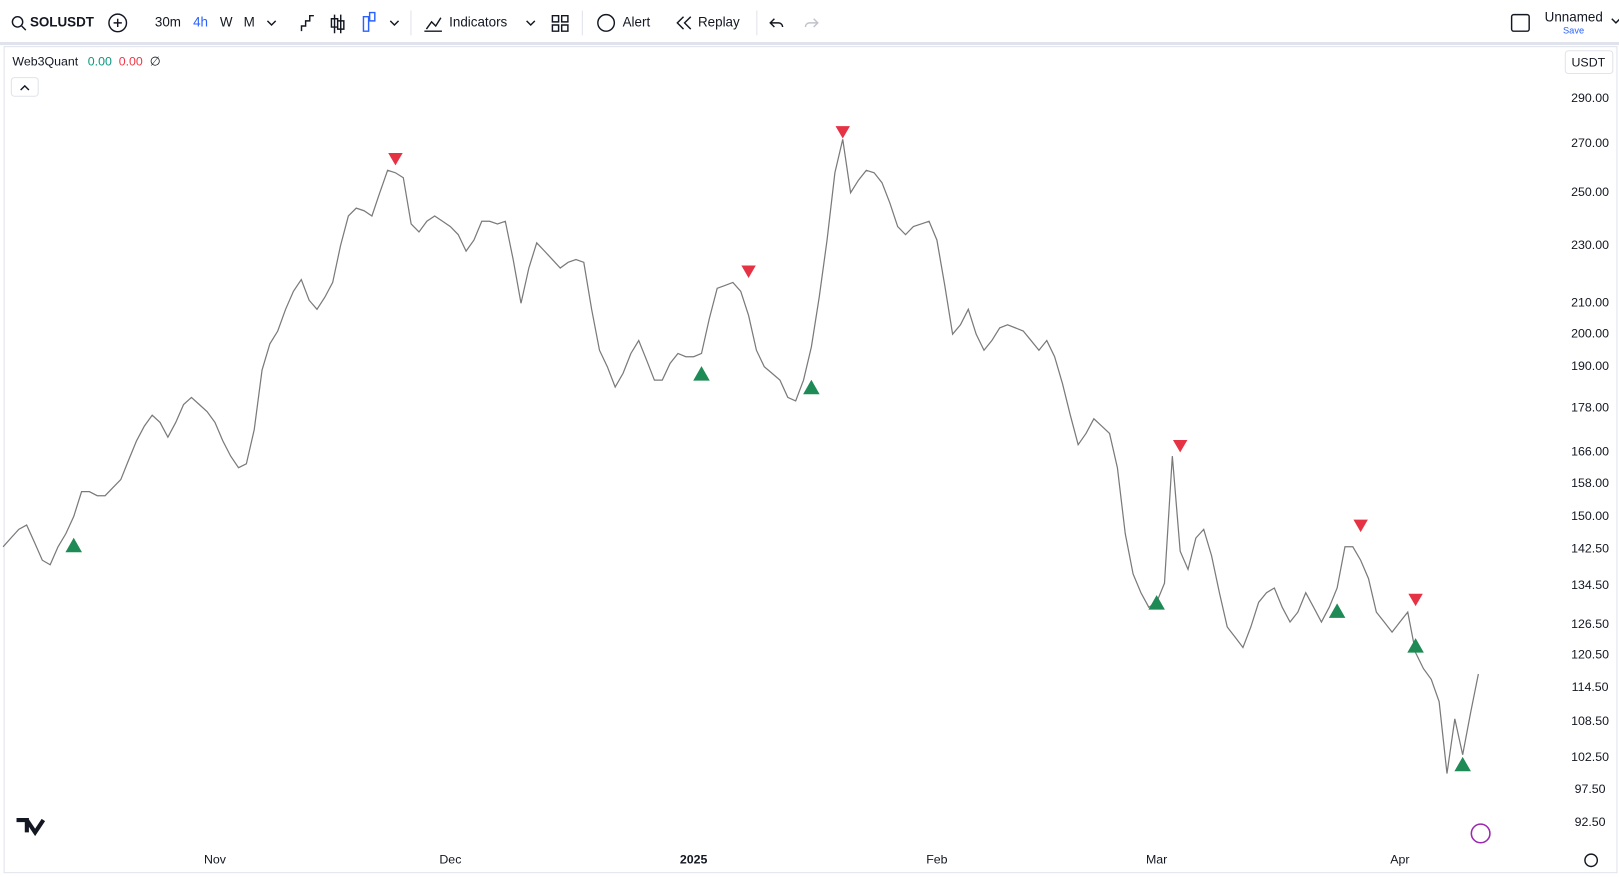 Image resolution: width=1619 pixels, height=877 pixels. What do you see at coordinates (24, 28) in the screenshot?
I see `search-icon-handle` at bounding box center [24, 28].